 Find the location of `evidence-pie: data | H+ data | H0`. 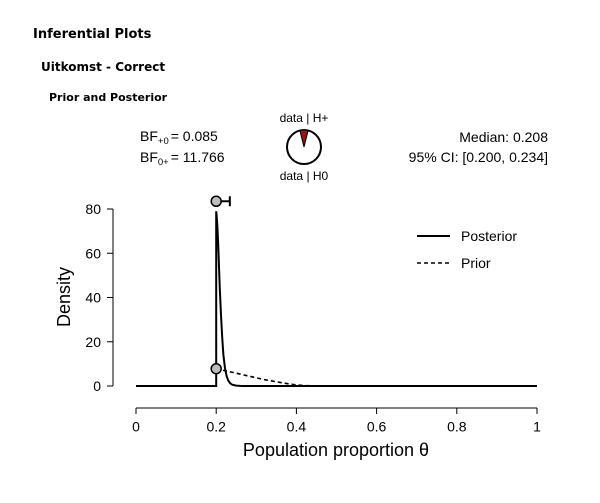

evidence-pie: data | H+ data | H0 is located at coordinates (304, 147).